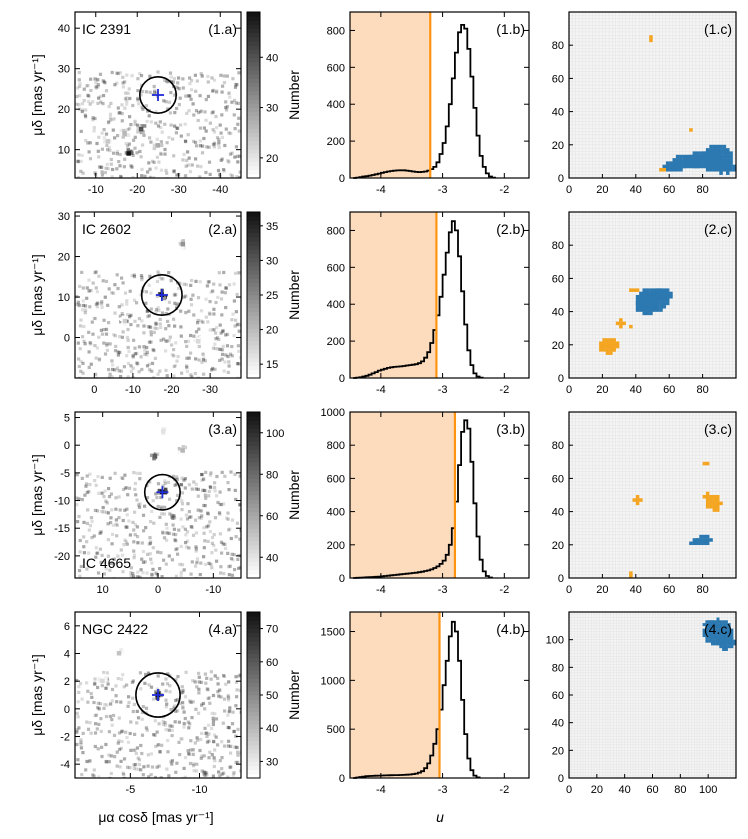  Describe the element at coordinates (336, 730) in the screenshot. I see `y-tick-label: 500` at that location.